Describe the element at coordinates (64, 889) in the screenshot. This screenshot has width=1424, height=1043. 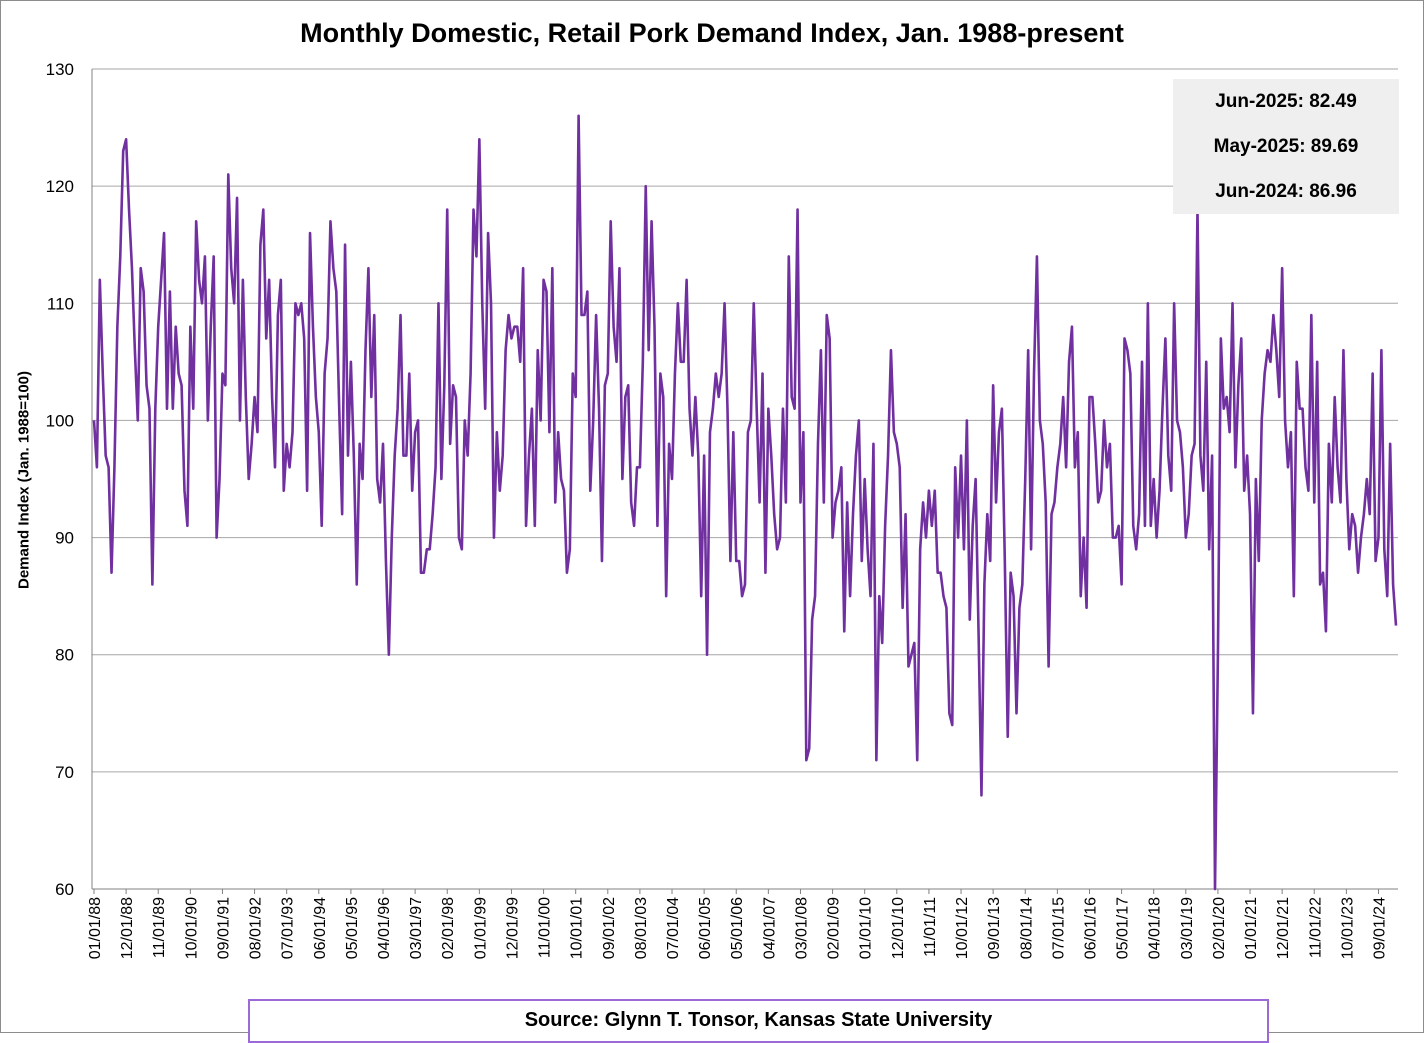
I see `y-tick-label: 60` at that location.